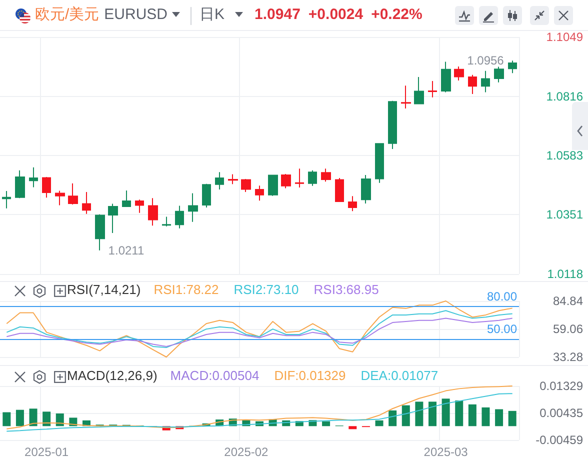 The width and height of the screenshot is (588, 461). I want to click on text: +0.0024, so click(336, 15).